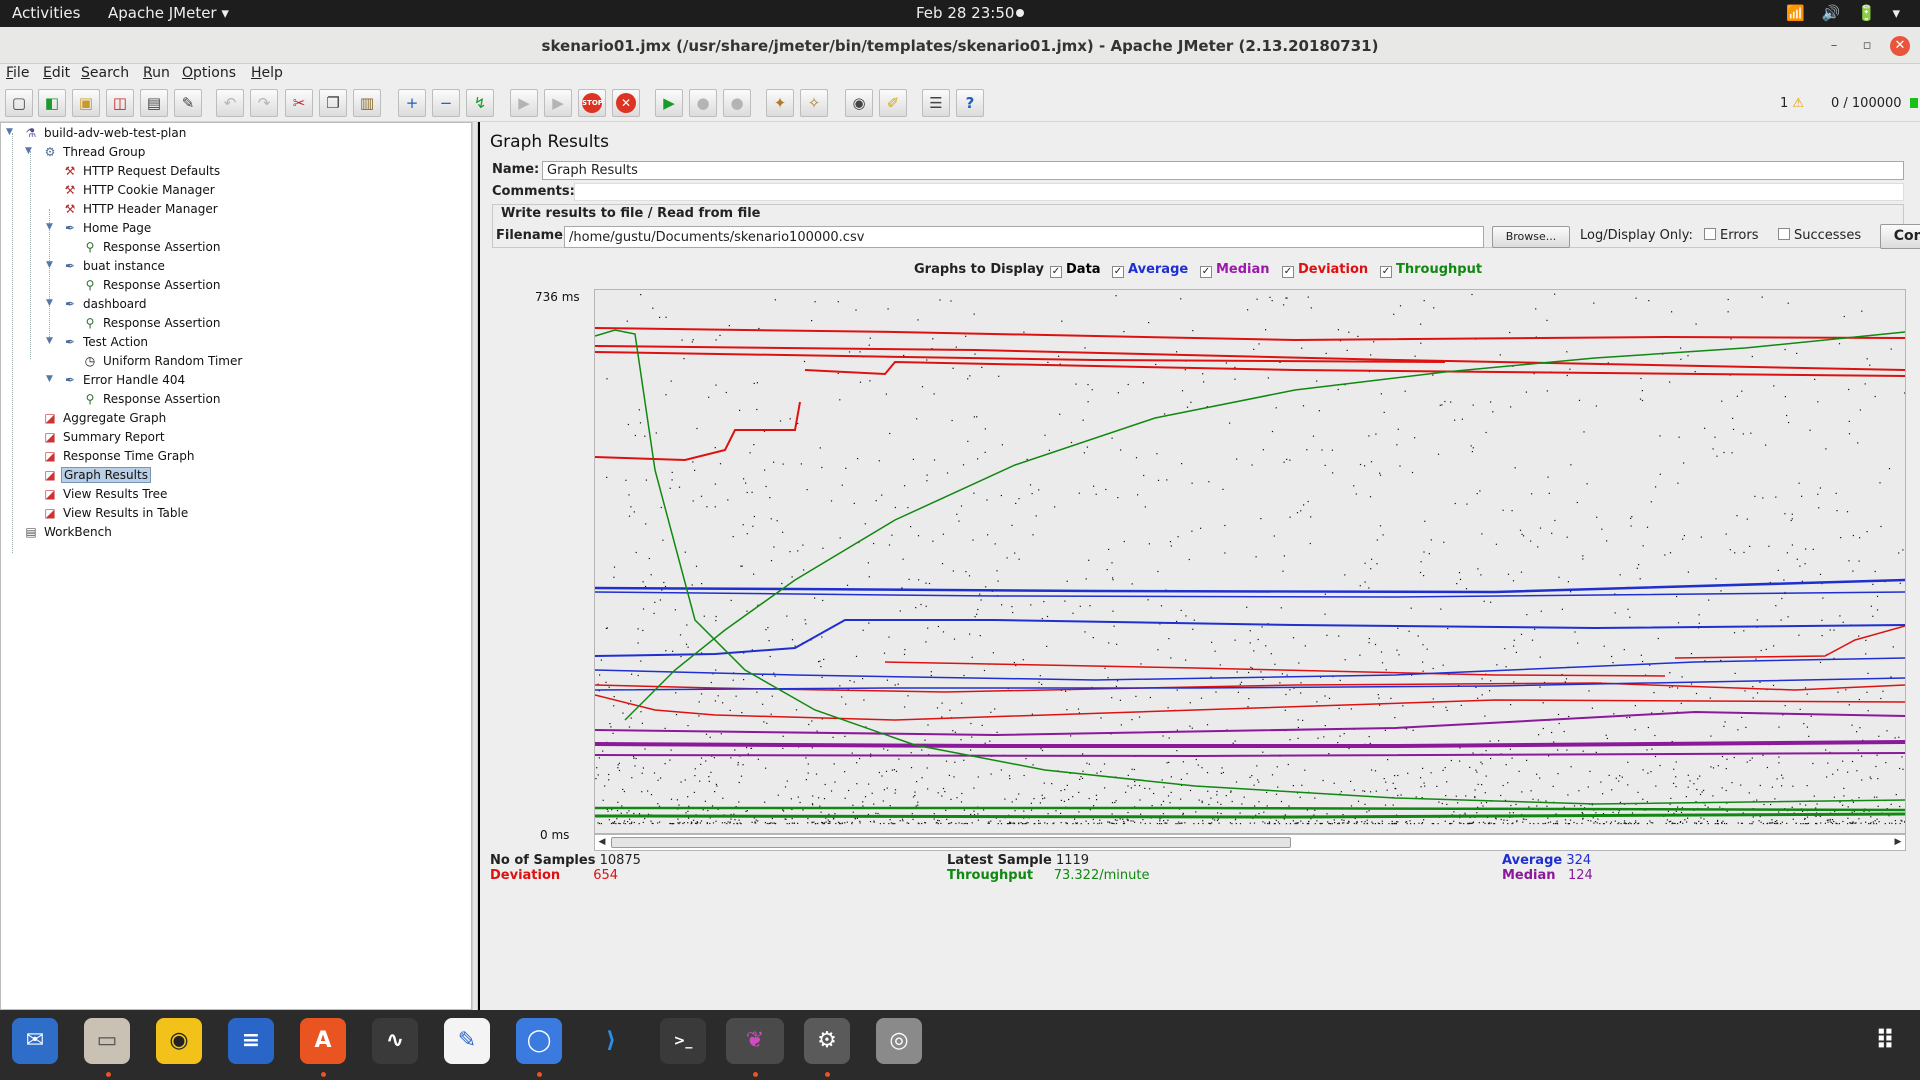 The image size is (1920, 1080). Describe the element at coordinates (780, 103) in the screenshot. I see `clear-icon: ✦` at that location.